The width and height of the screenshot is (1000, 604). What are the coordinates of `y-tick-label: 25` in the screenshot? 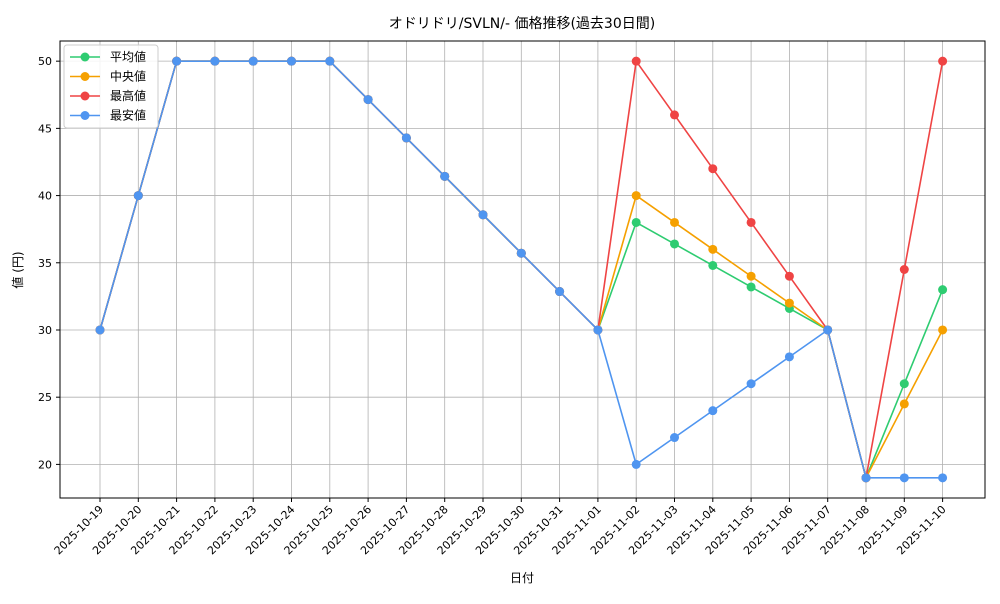 It's located at (45, 397).